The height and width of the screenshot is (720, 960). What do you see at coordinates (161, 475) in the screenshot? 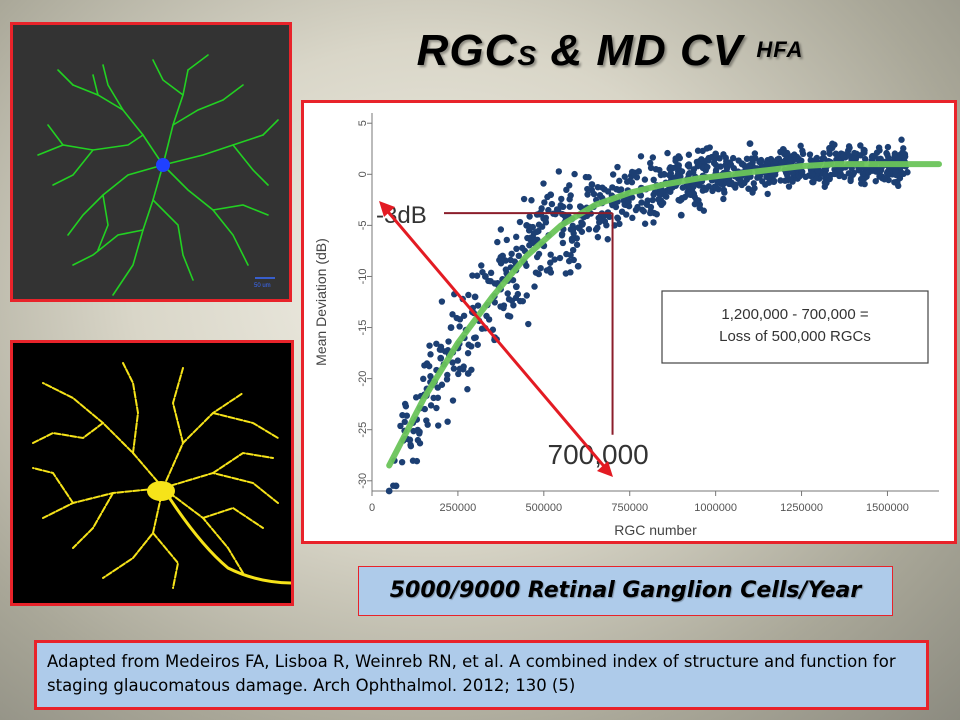
I see `yellow-neuron-drawing` at bounding box center [161, 475].